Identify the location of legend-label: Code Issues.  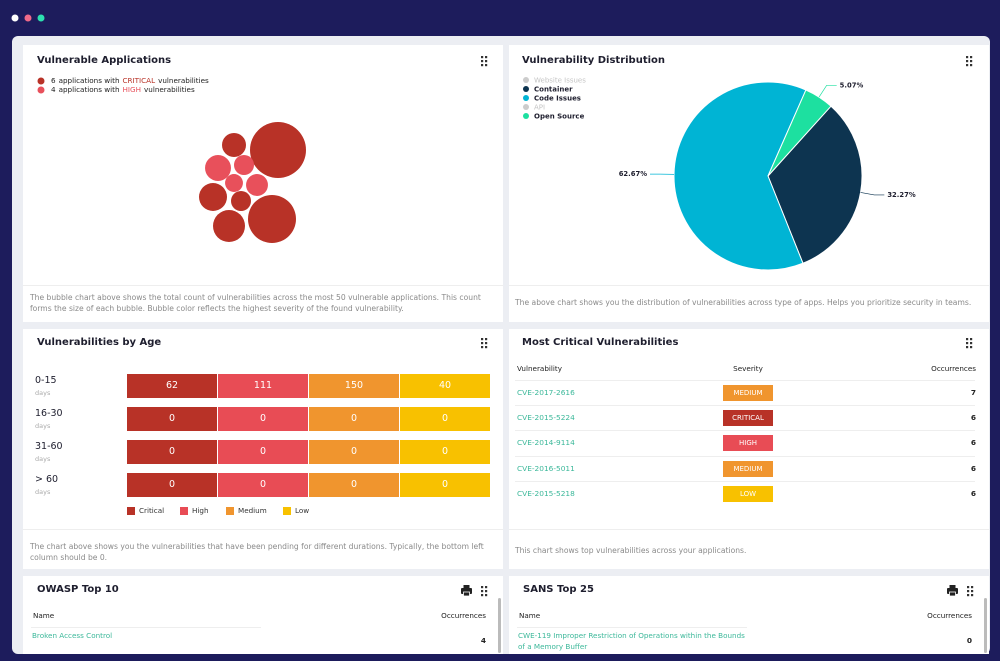
(557, 99).